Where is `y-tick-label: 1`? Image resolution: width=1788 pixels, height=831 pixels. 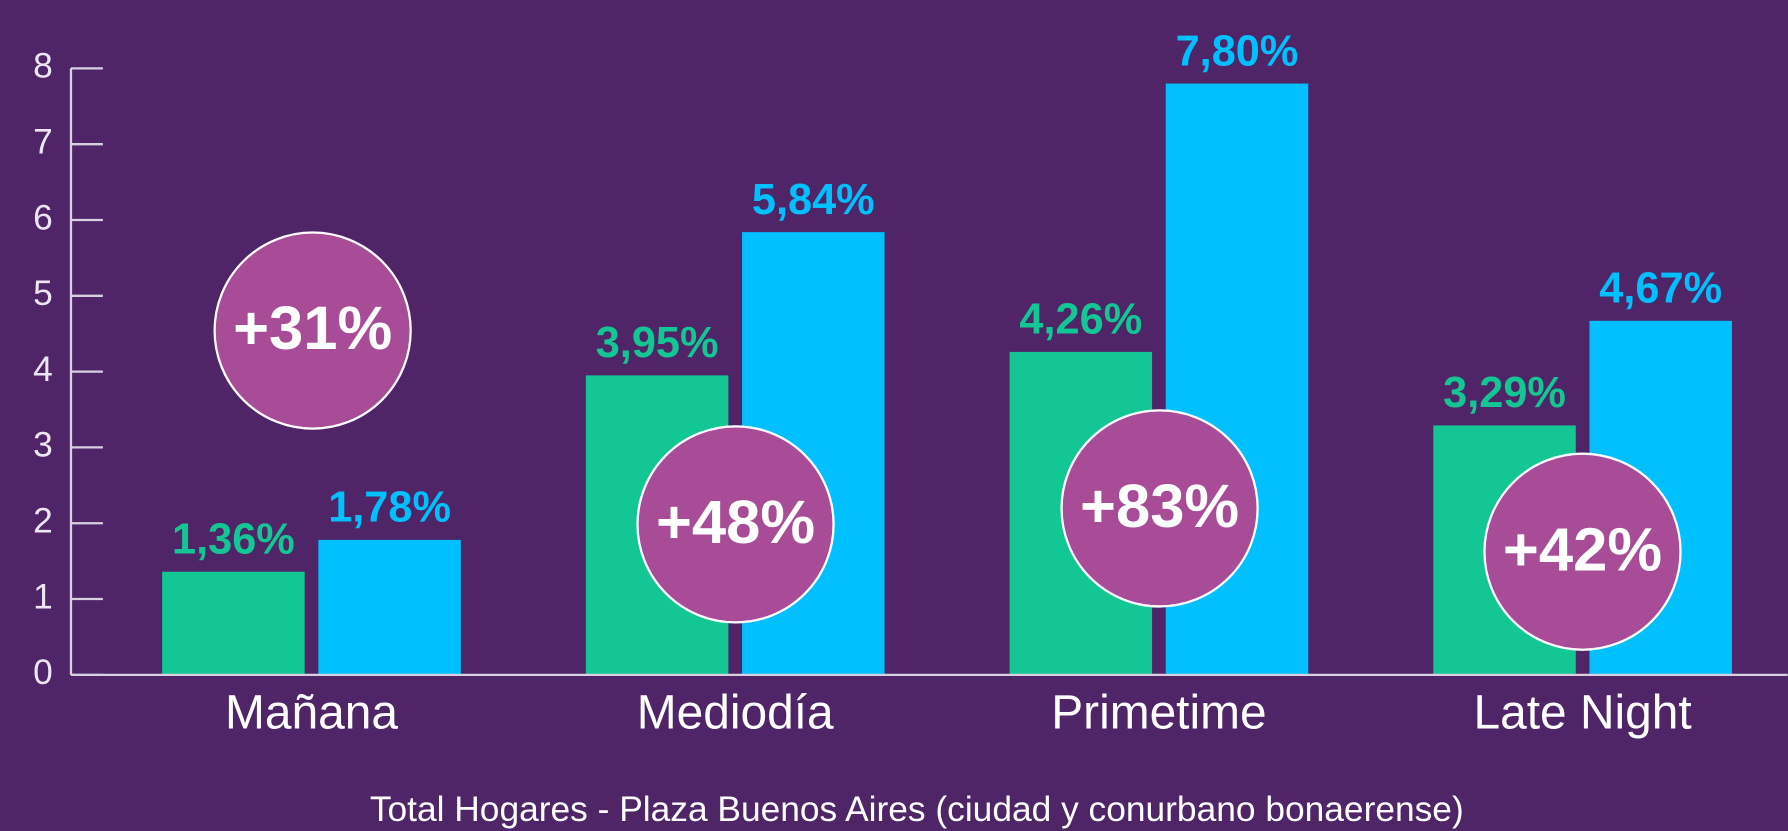
y-tick-label: 1 is located at coordinates (43, 596).